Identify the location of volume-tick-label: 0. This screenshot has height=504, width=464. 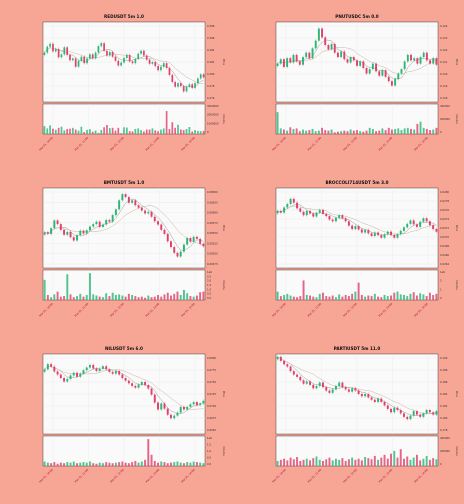
(441, 132).